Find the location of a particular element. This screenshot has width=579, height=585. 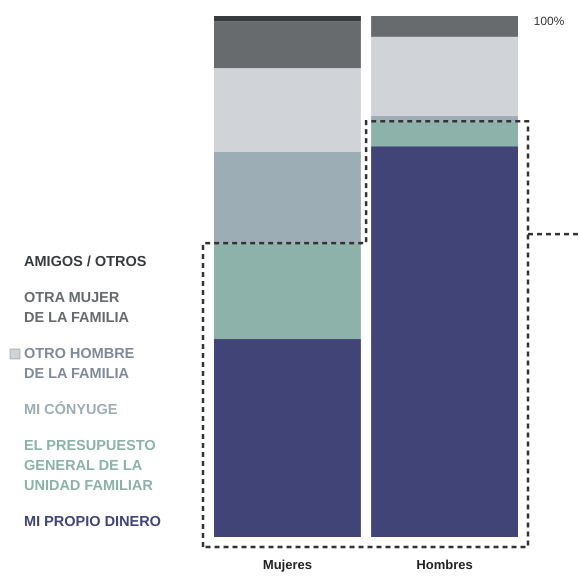

text: AMIGOS / OTROS is located at coordinates (85, 262).